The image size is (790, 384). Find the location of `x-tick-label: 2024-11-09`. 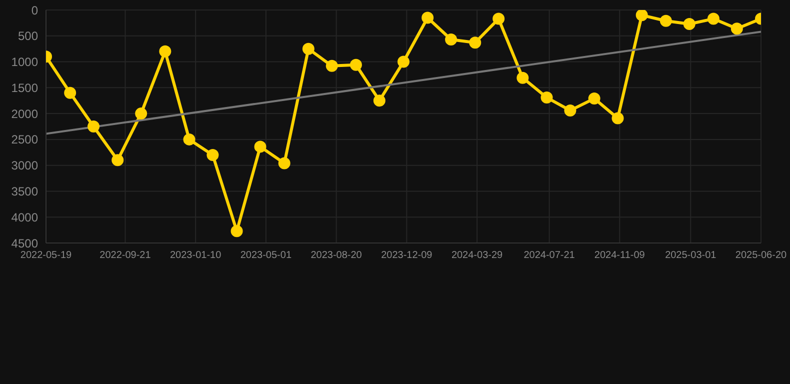

x-tick-label: 2024-11-09 is located at coordinates (620, 256).